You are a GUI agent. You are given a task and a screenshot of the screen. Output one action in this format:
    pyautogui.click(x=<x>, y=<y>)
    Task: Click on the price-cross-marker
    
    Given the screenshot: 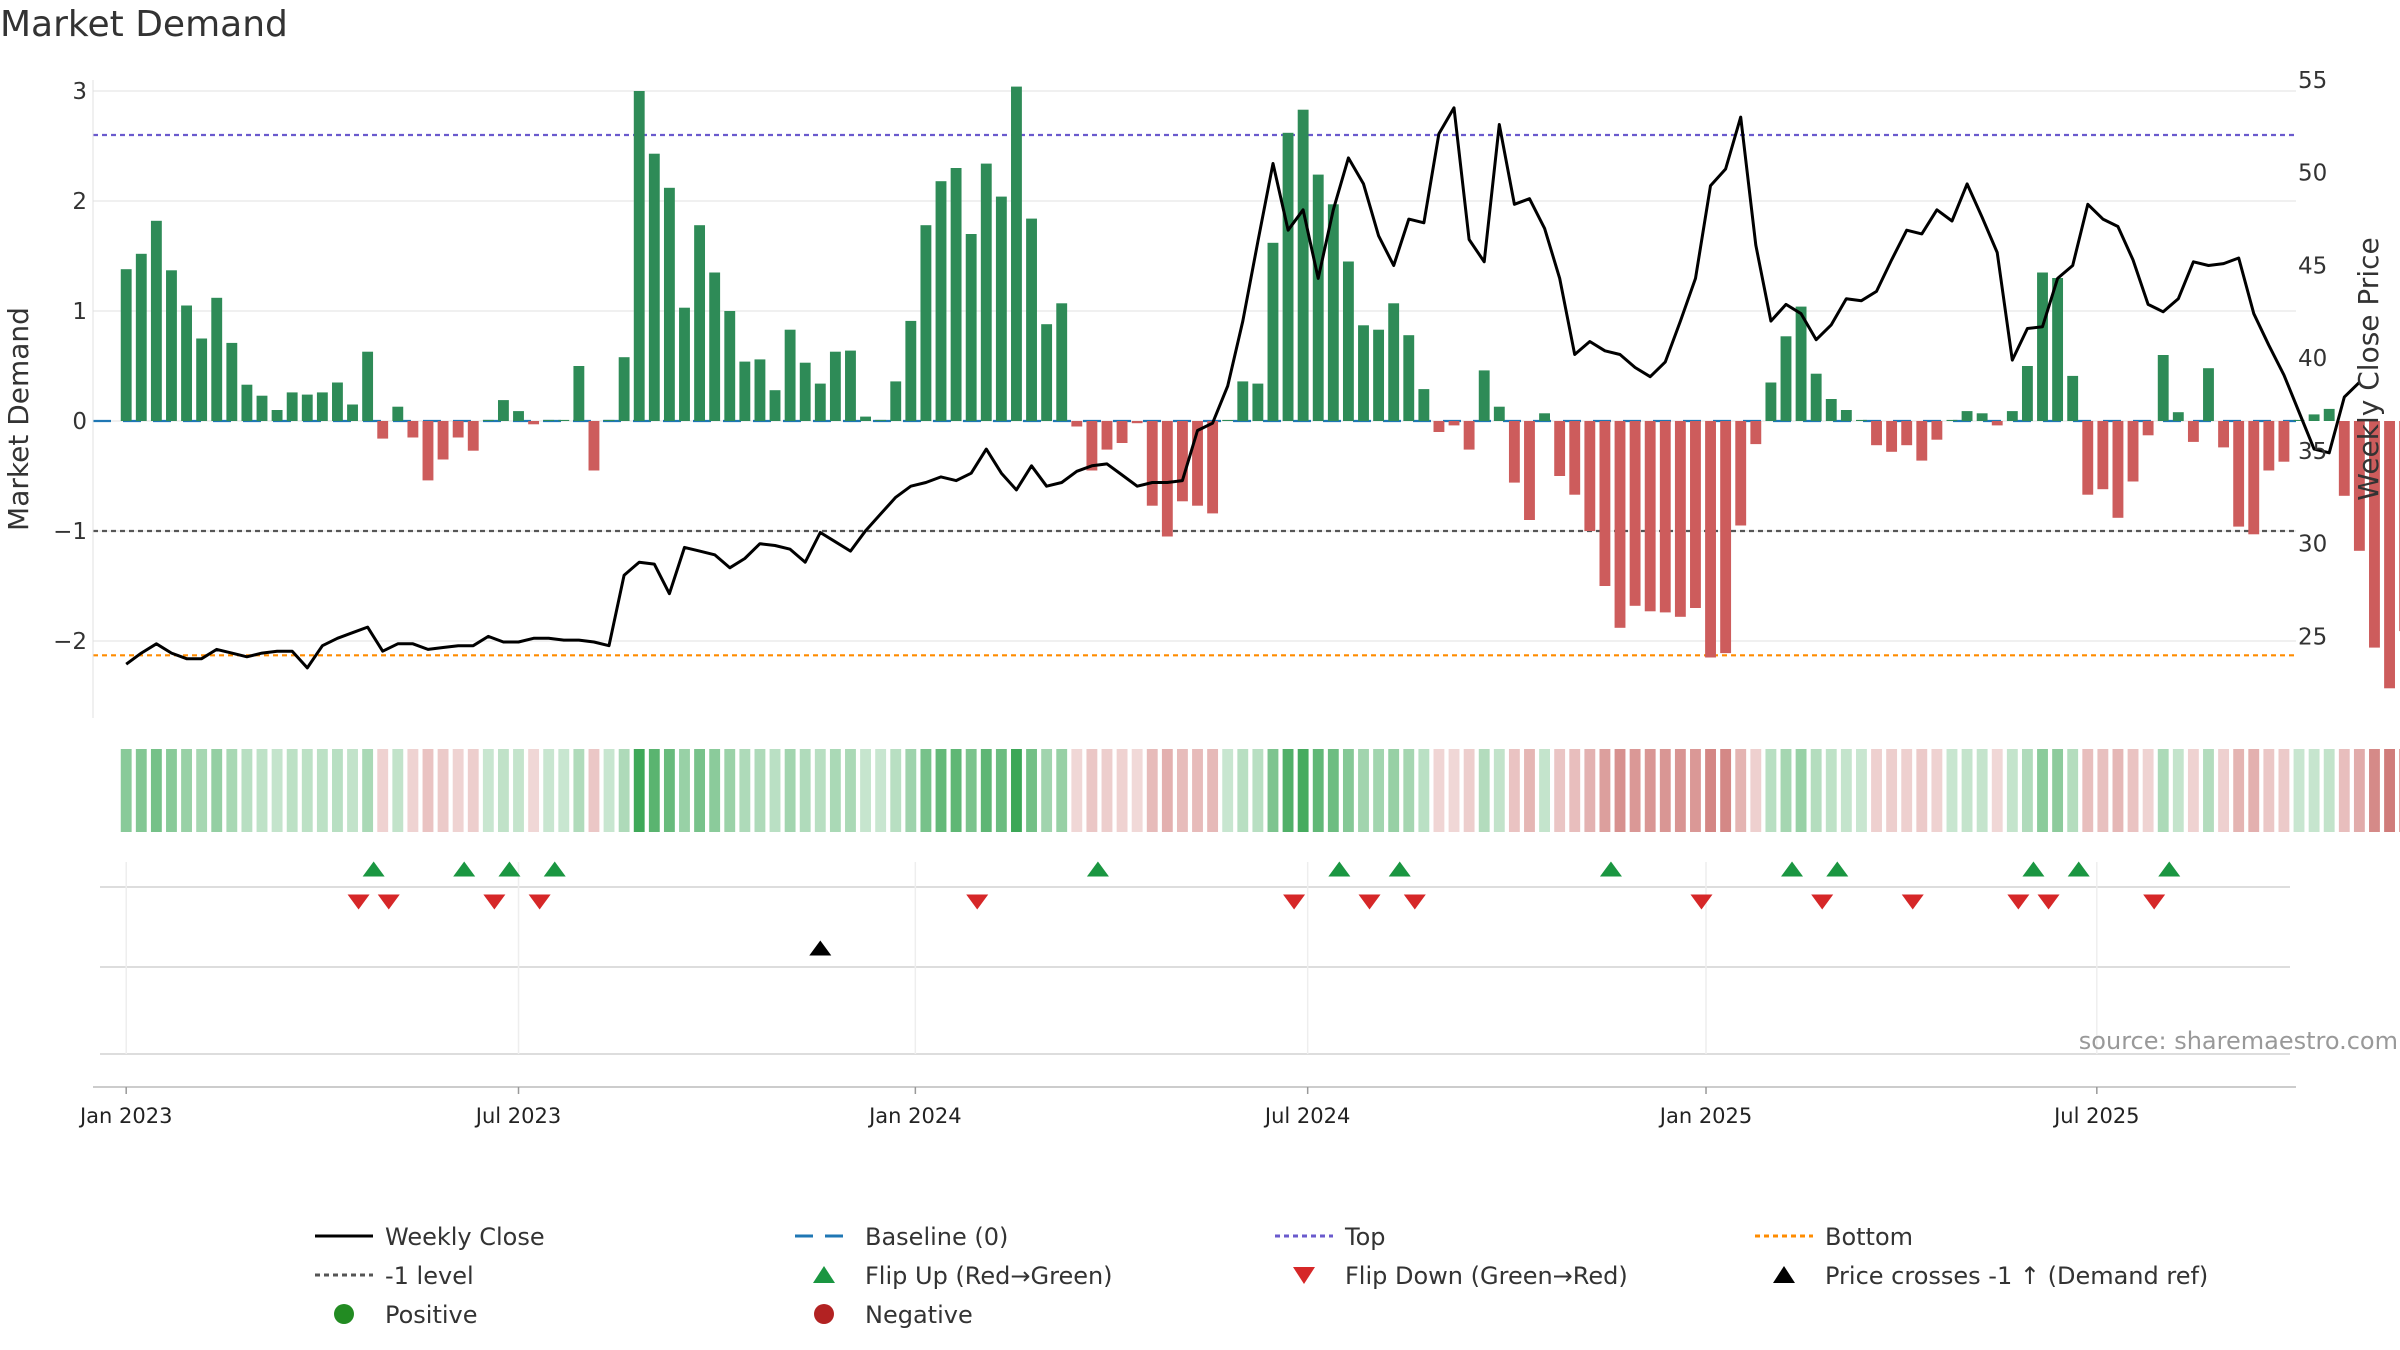 What is the action you would take?
    pyautogui.click(x=820, y=948)
    